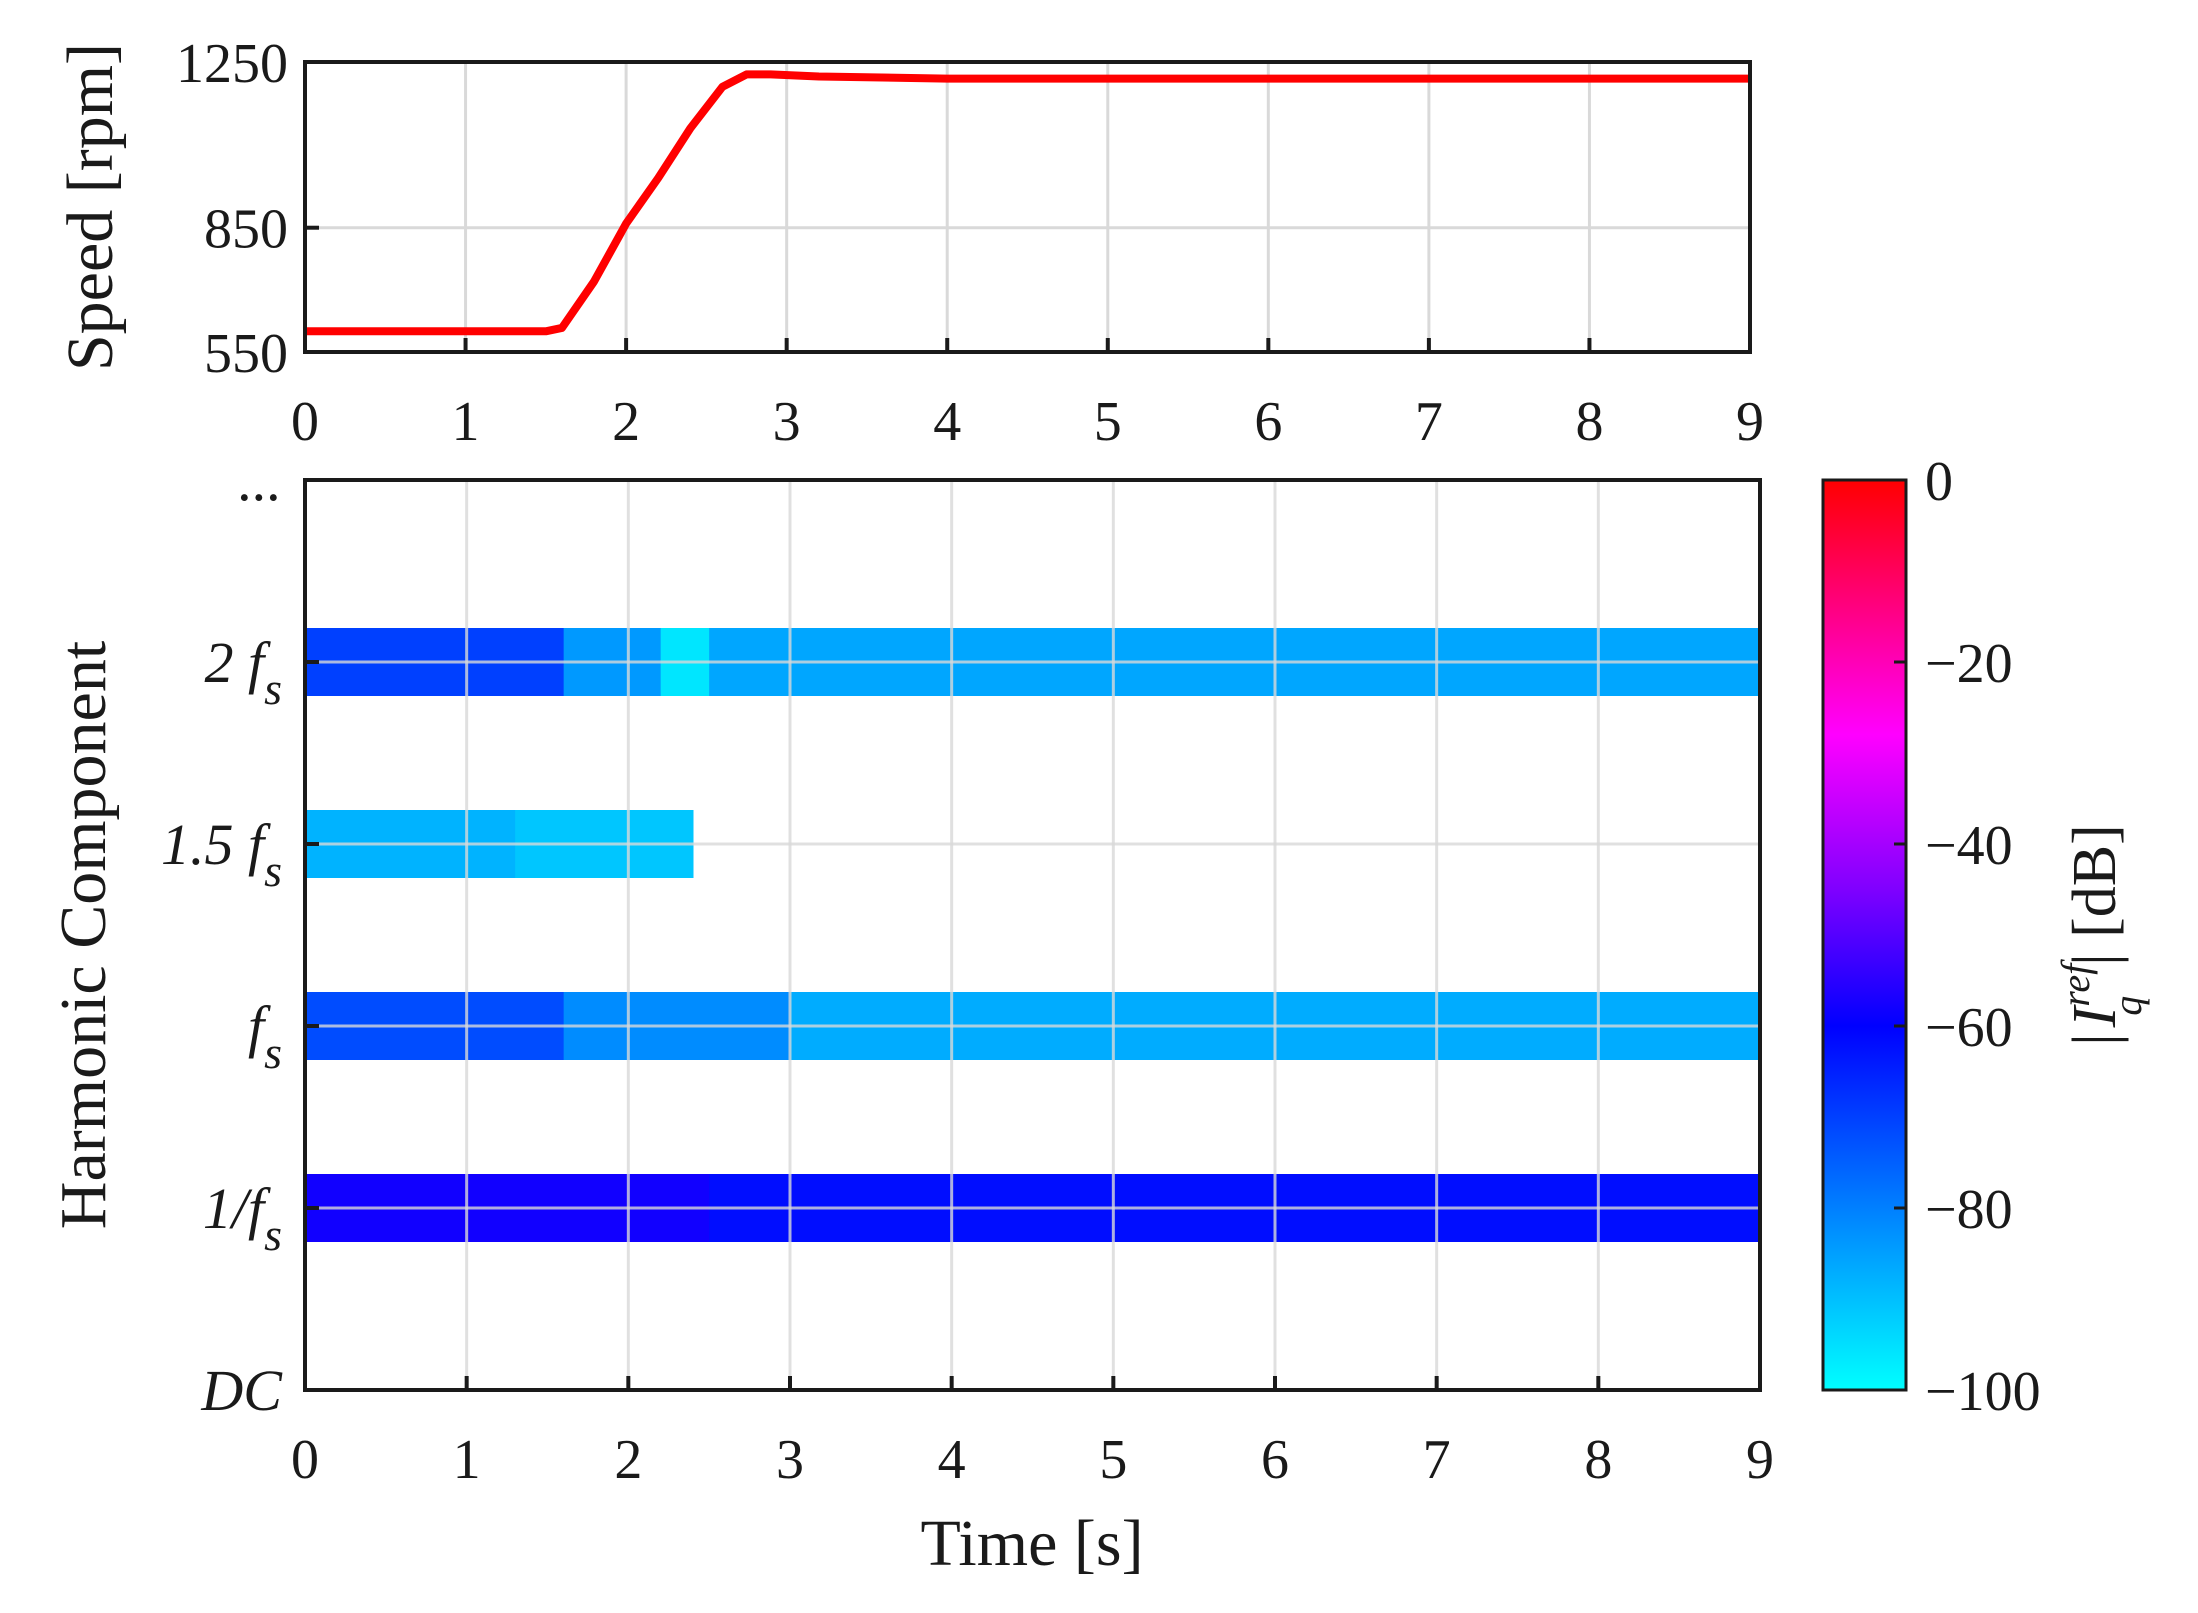 The image size is (2198, 1613). What do you see at coordinates (1032, 1433) in the screenshot?
I see `harmonic-x-tick-labels: 0 1 2 3 4 5 6 7 8 9` at bounding box center [1032, 1433].